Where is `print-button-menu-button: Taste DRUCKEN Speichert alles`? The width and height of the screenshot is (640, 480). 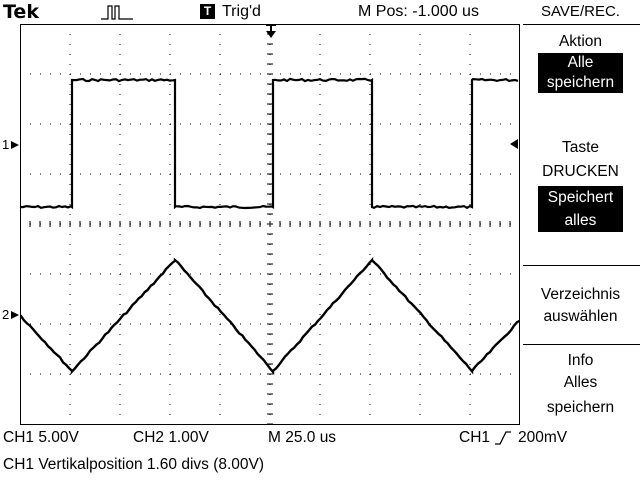
print-button-menu-button: Taste DRUCKEN Speichert alles is located at coordinates (580, 179).